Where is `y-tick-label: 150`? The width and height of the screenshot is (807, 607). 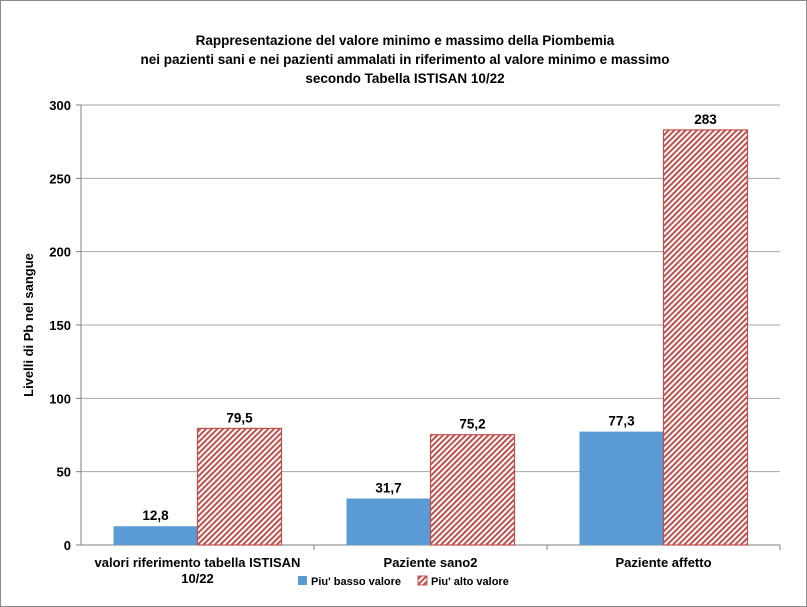
y-tick-label: 150 is located at coordinates (60, 325).